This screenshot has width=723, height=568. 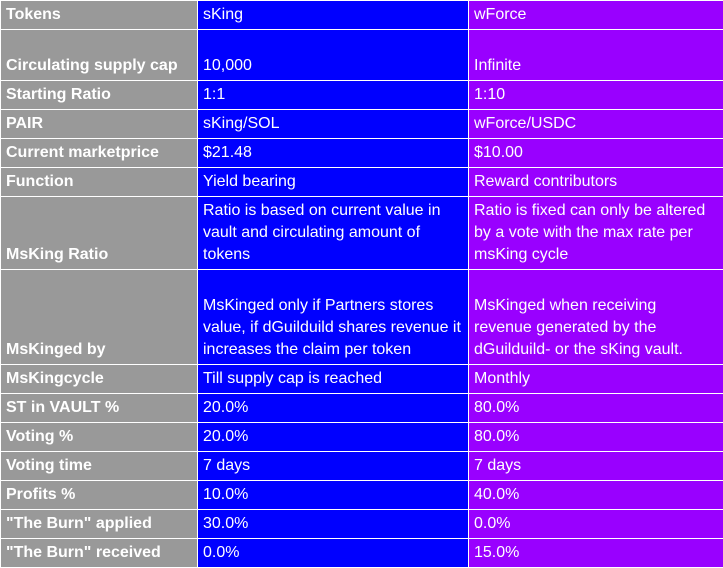 What do you see at coordinates (99, 124) in the screenshot?
I see `row-label-pair: PAIR` at bounding box center [99, 124].